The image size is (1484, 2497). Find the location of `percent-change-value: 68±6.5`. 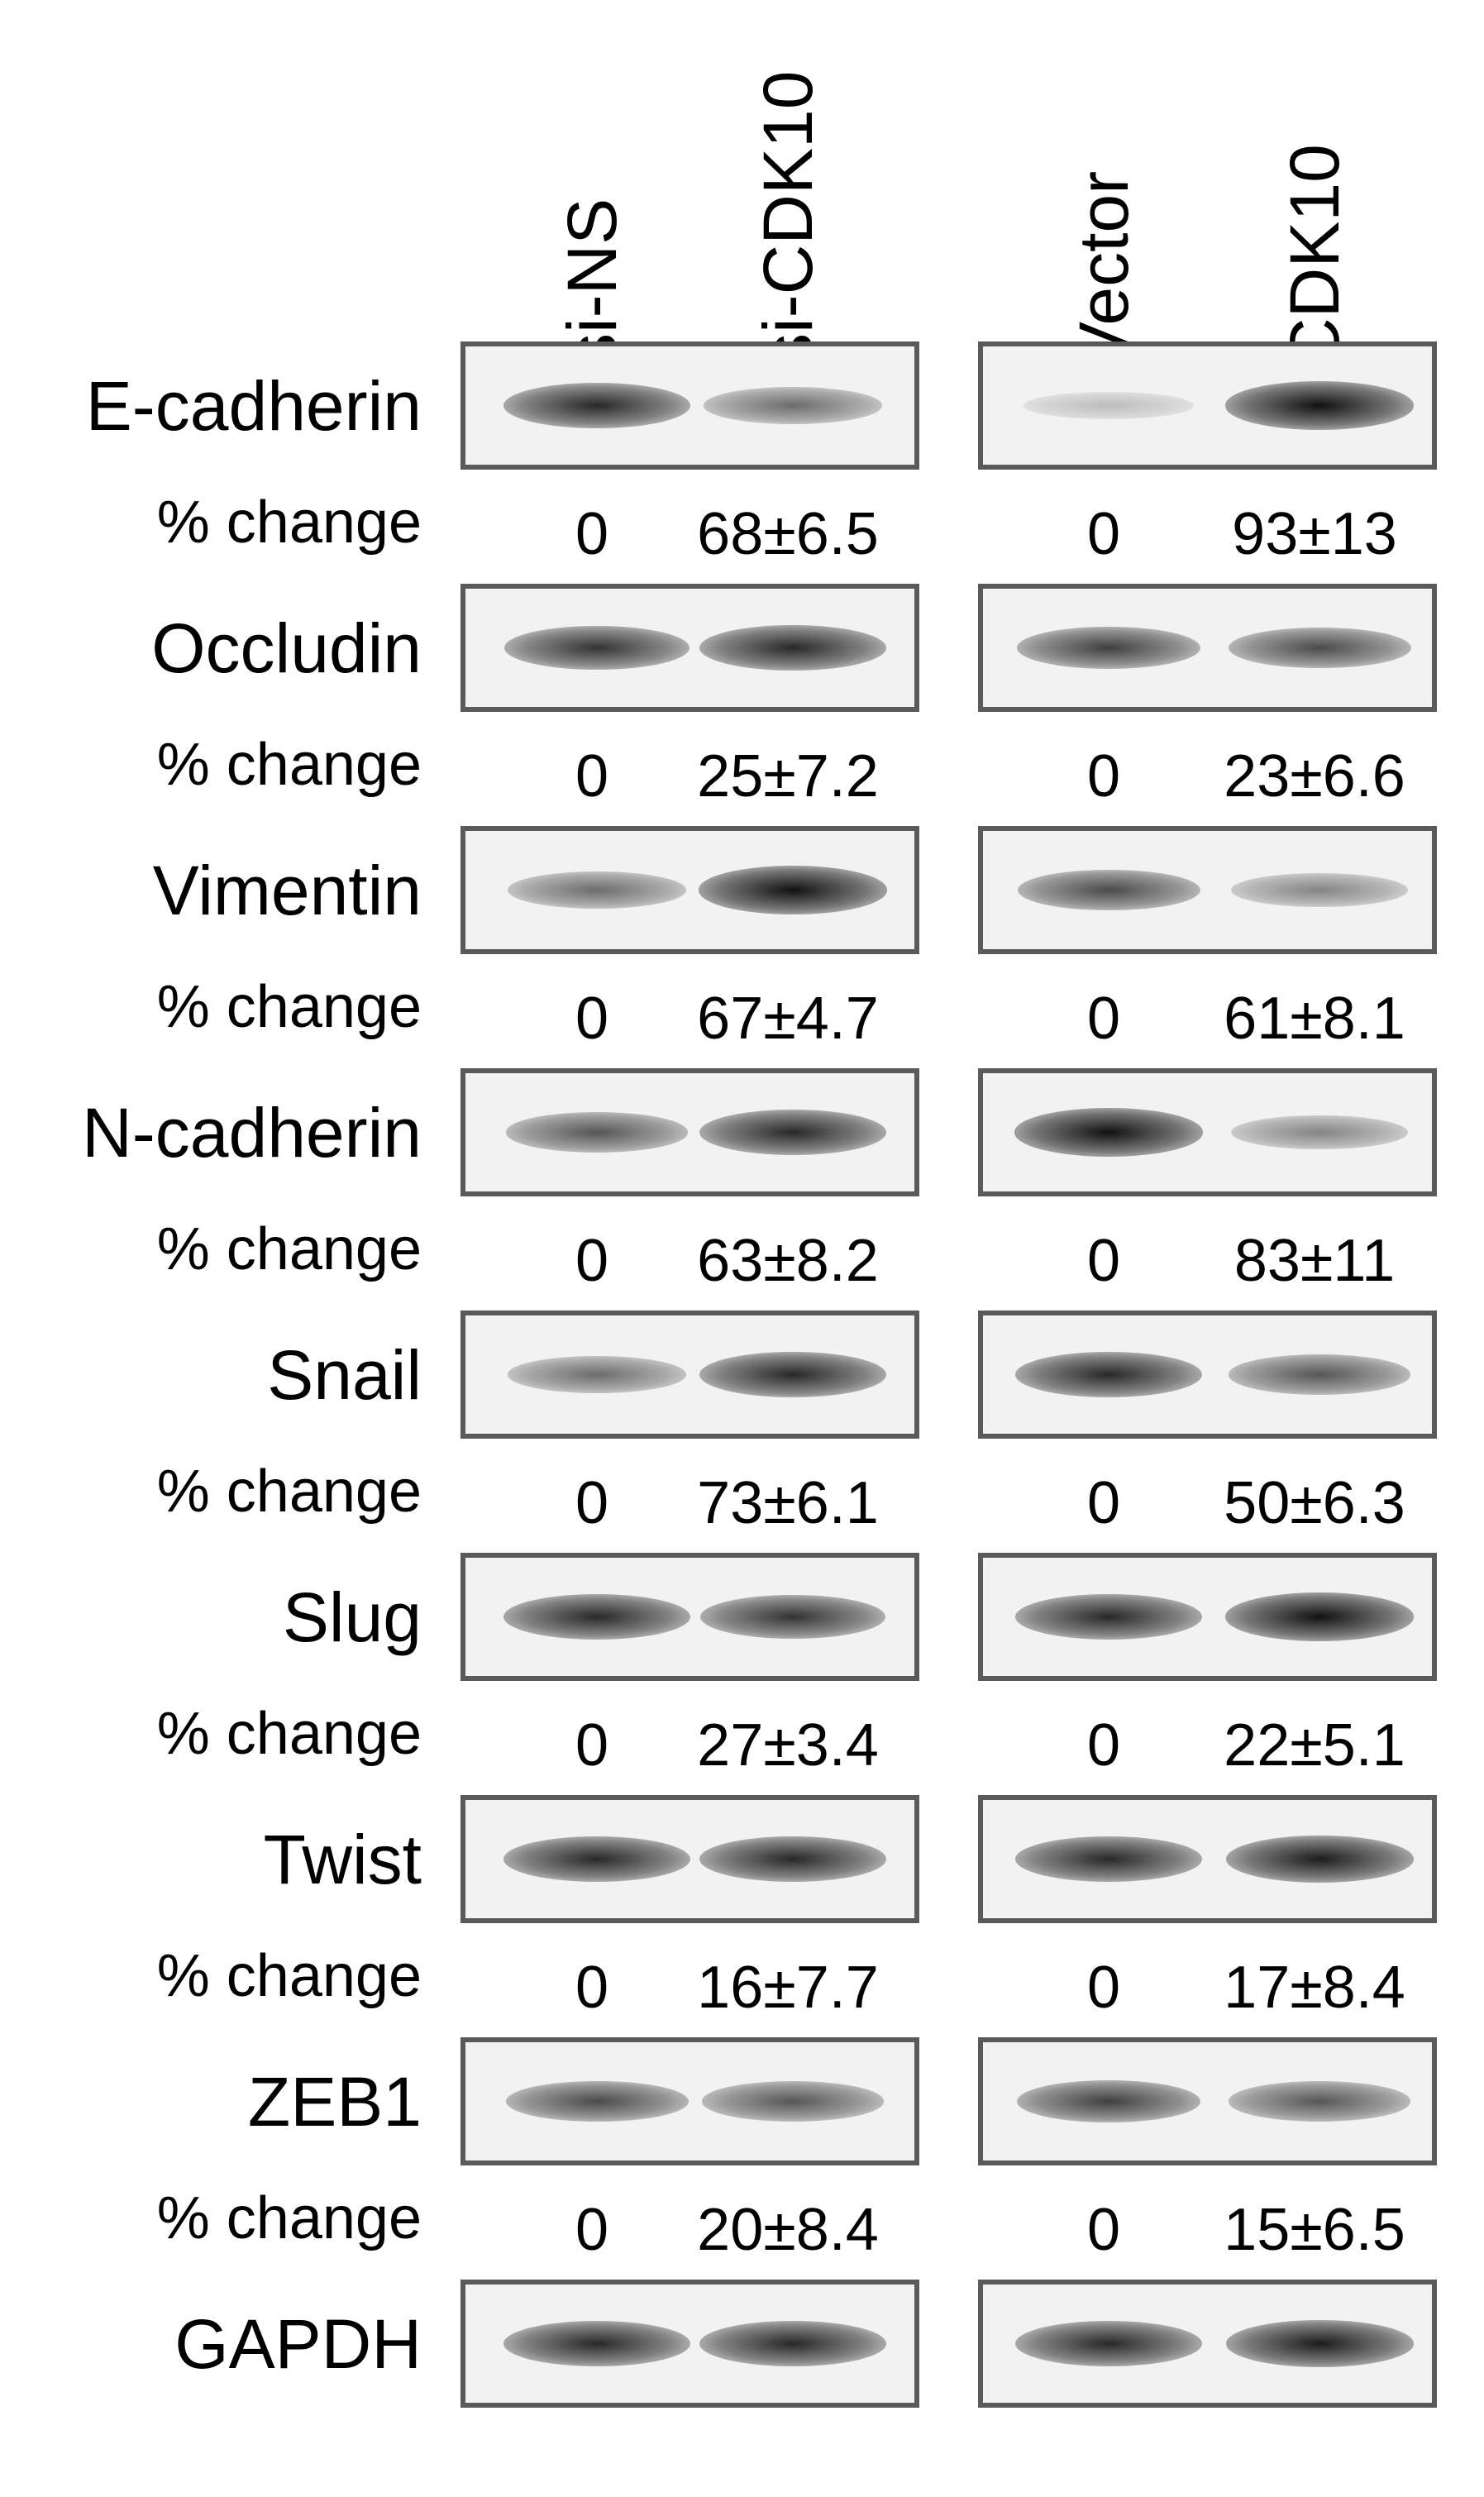

percent-change-value: 68±6.5 is located at coordinates (788, 534).